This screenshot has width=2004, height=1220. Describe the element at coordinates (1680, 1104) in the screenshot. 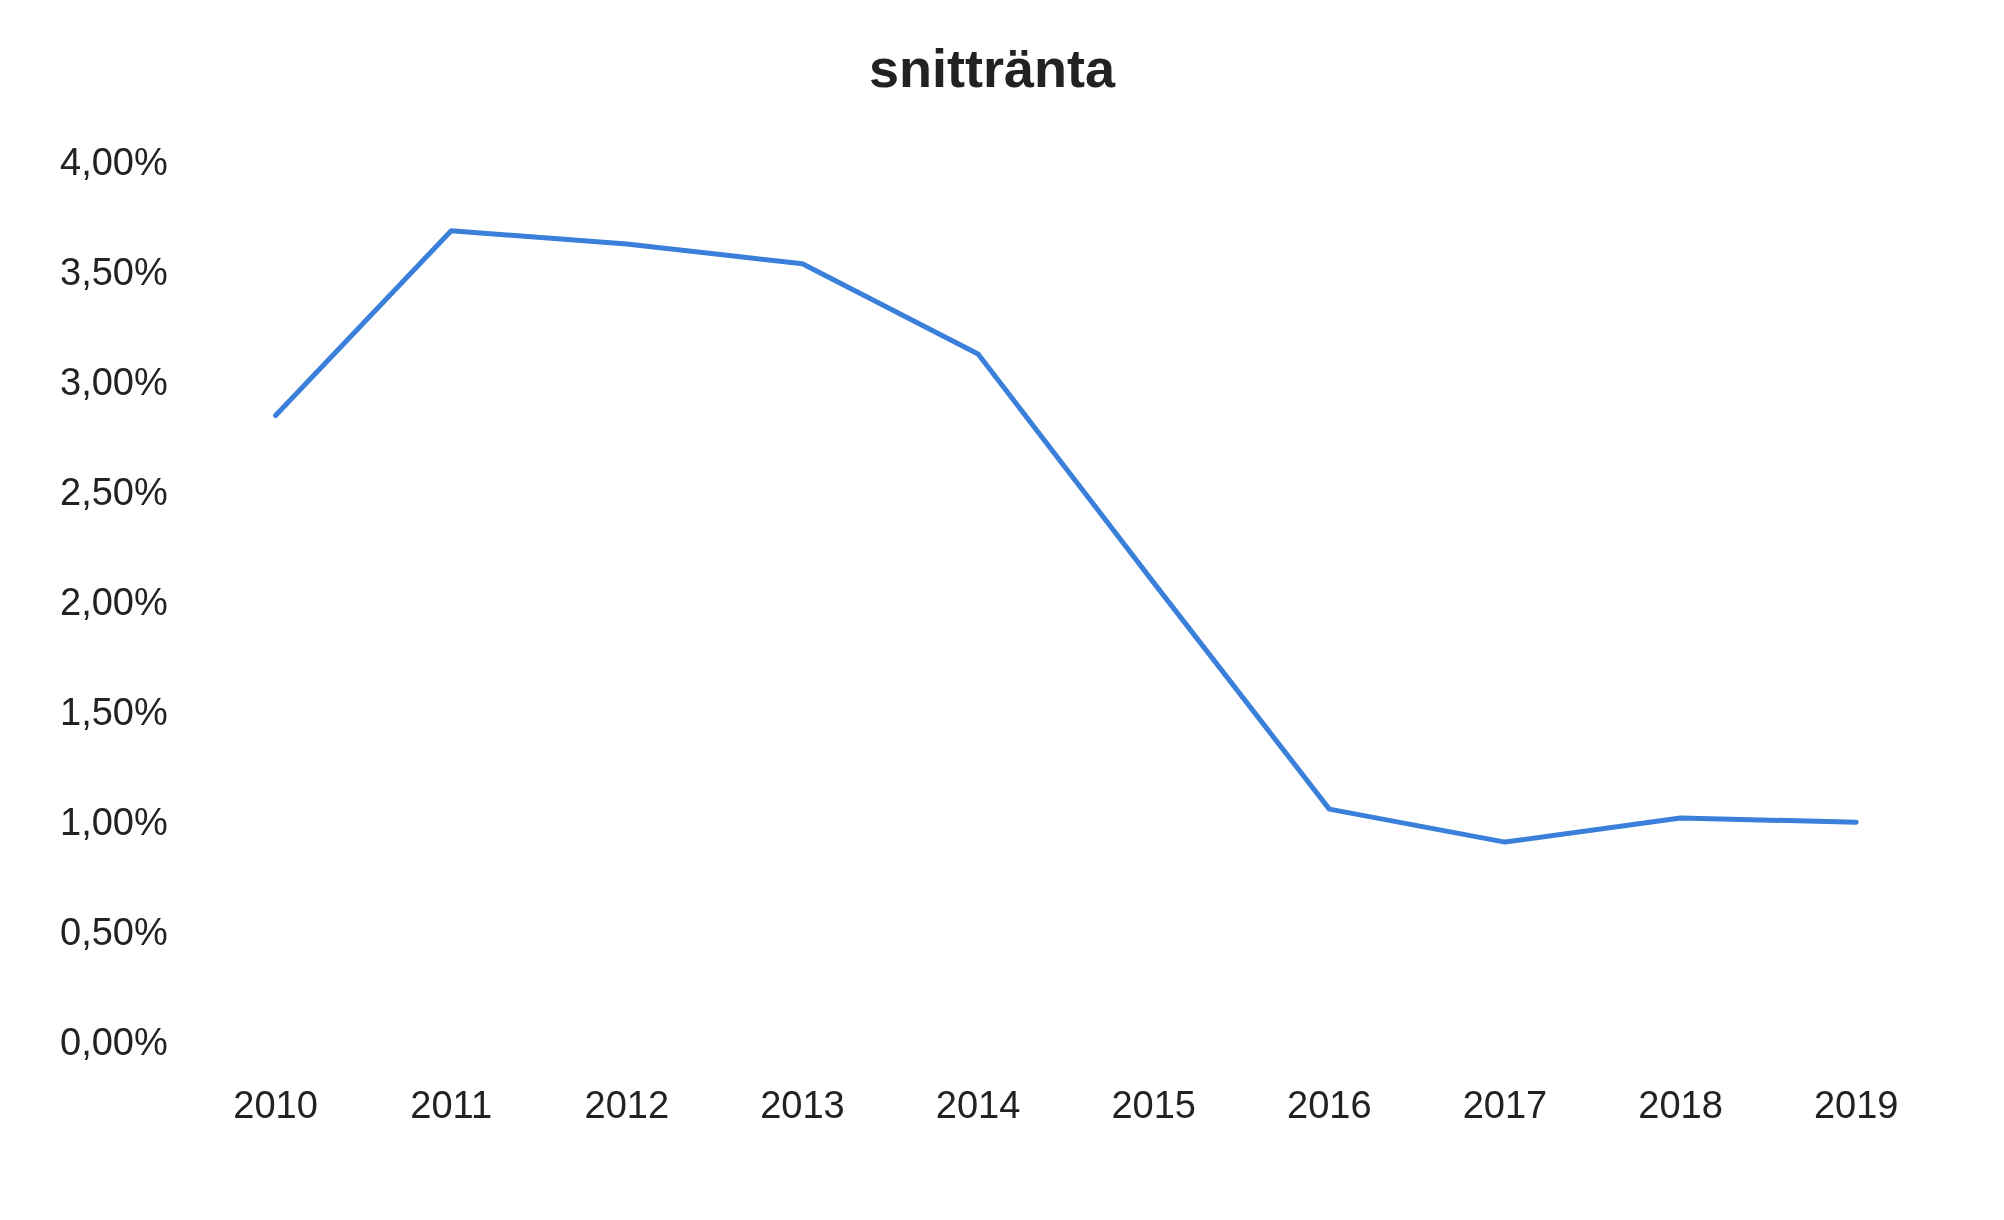

I see `x-tick-label: 2018` at that location.